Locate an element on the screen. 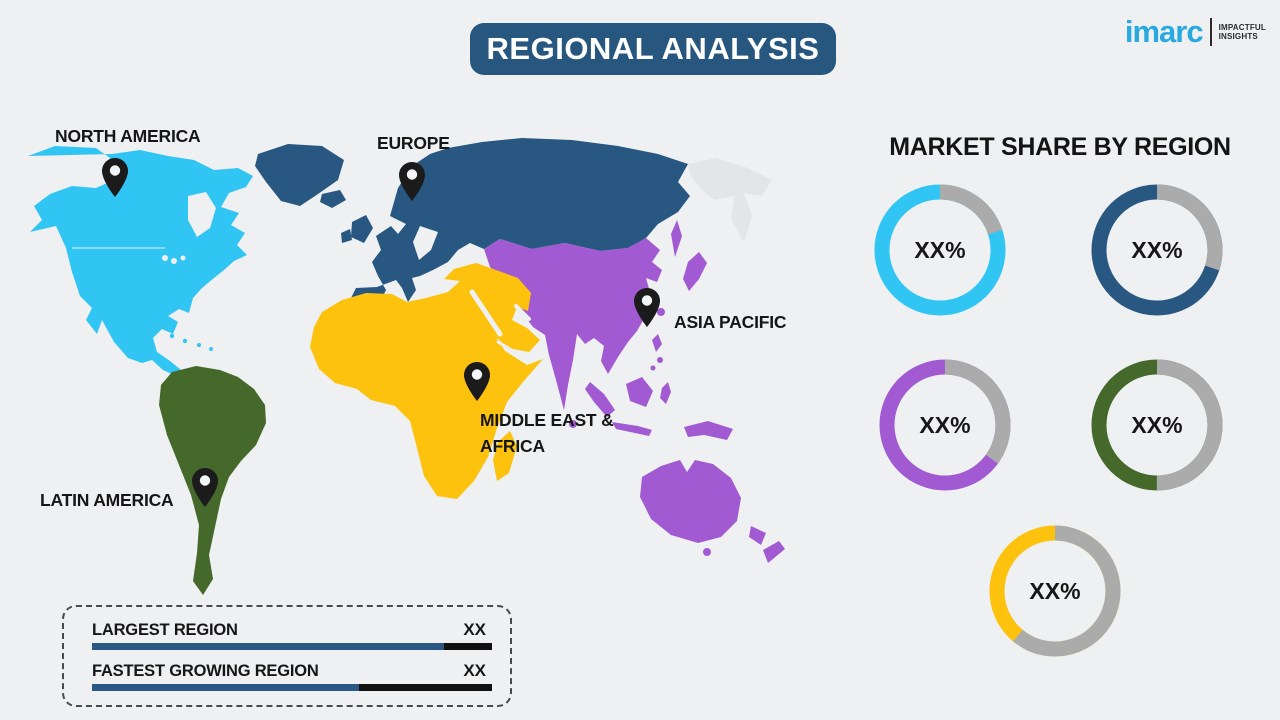 This screenshot has width=1280, height=720. map-pin-latin-america is located at coordinates (205, 487).